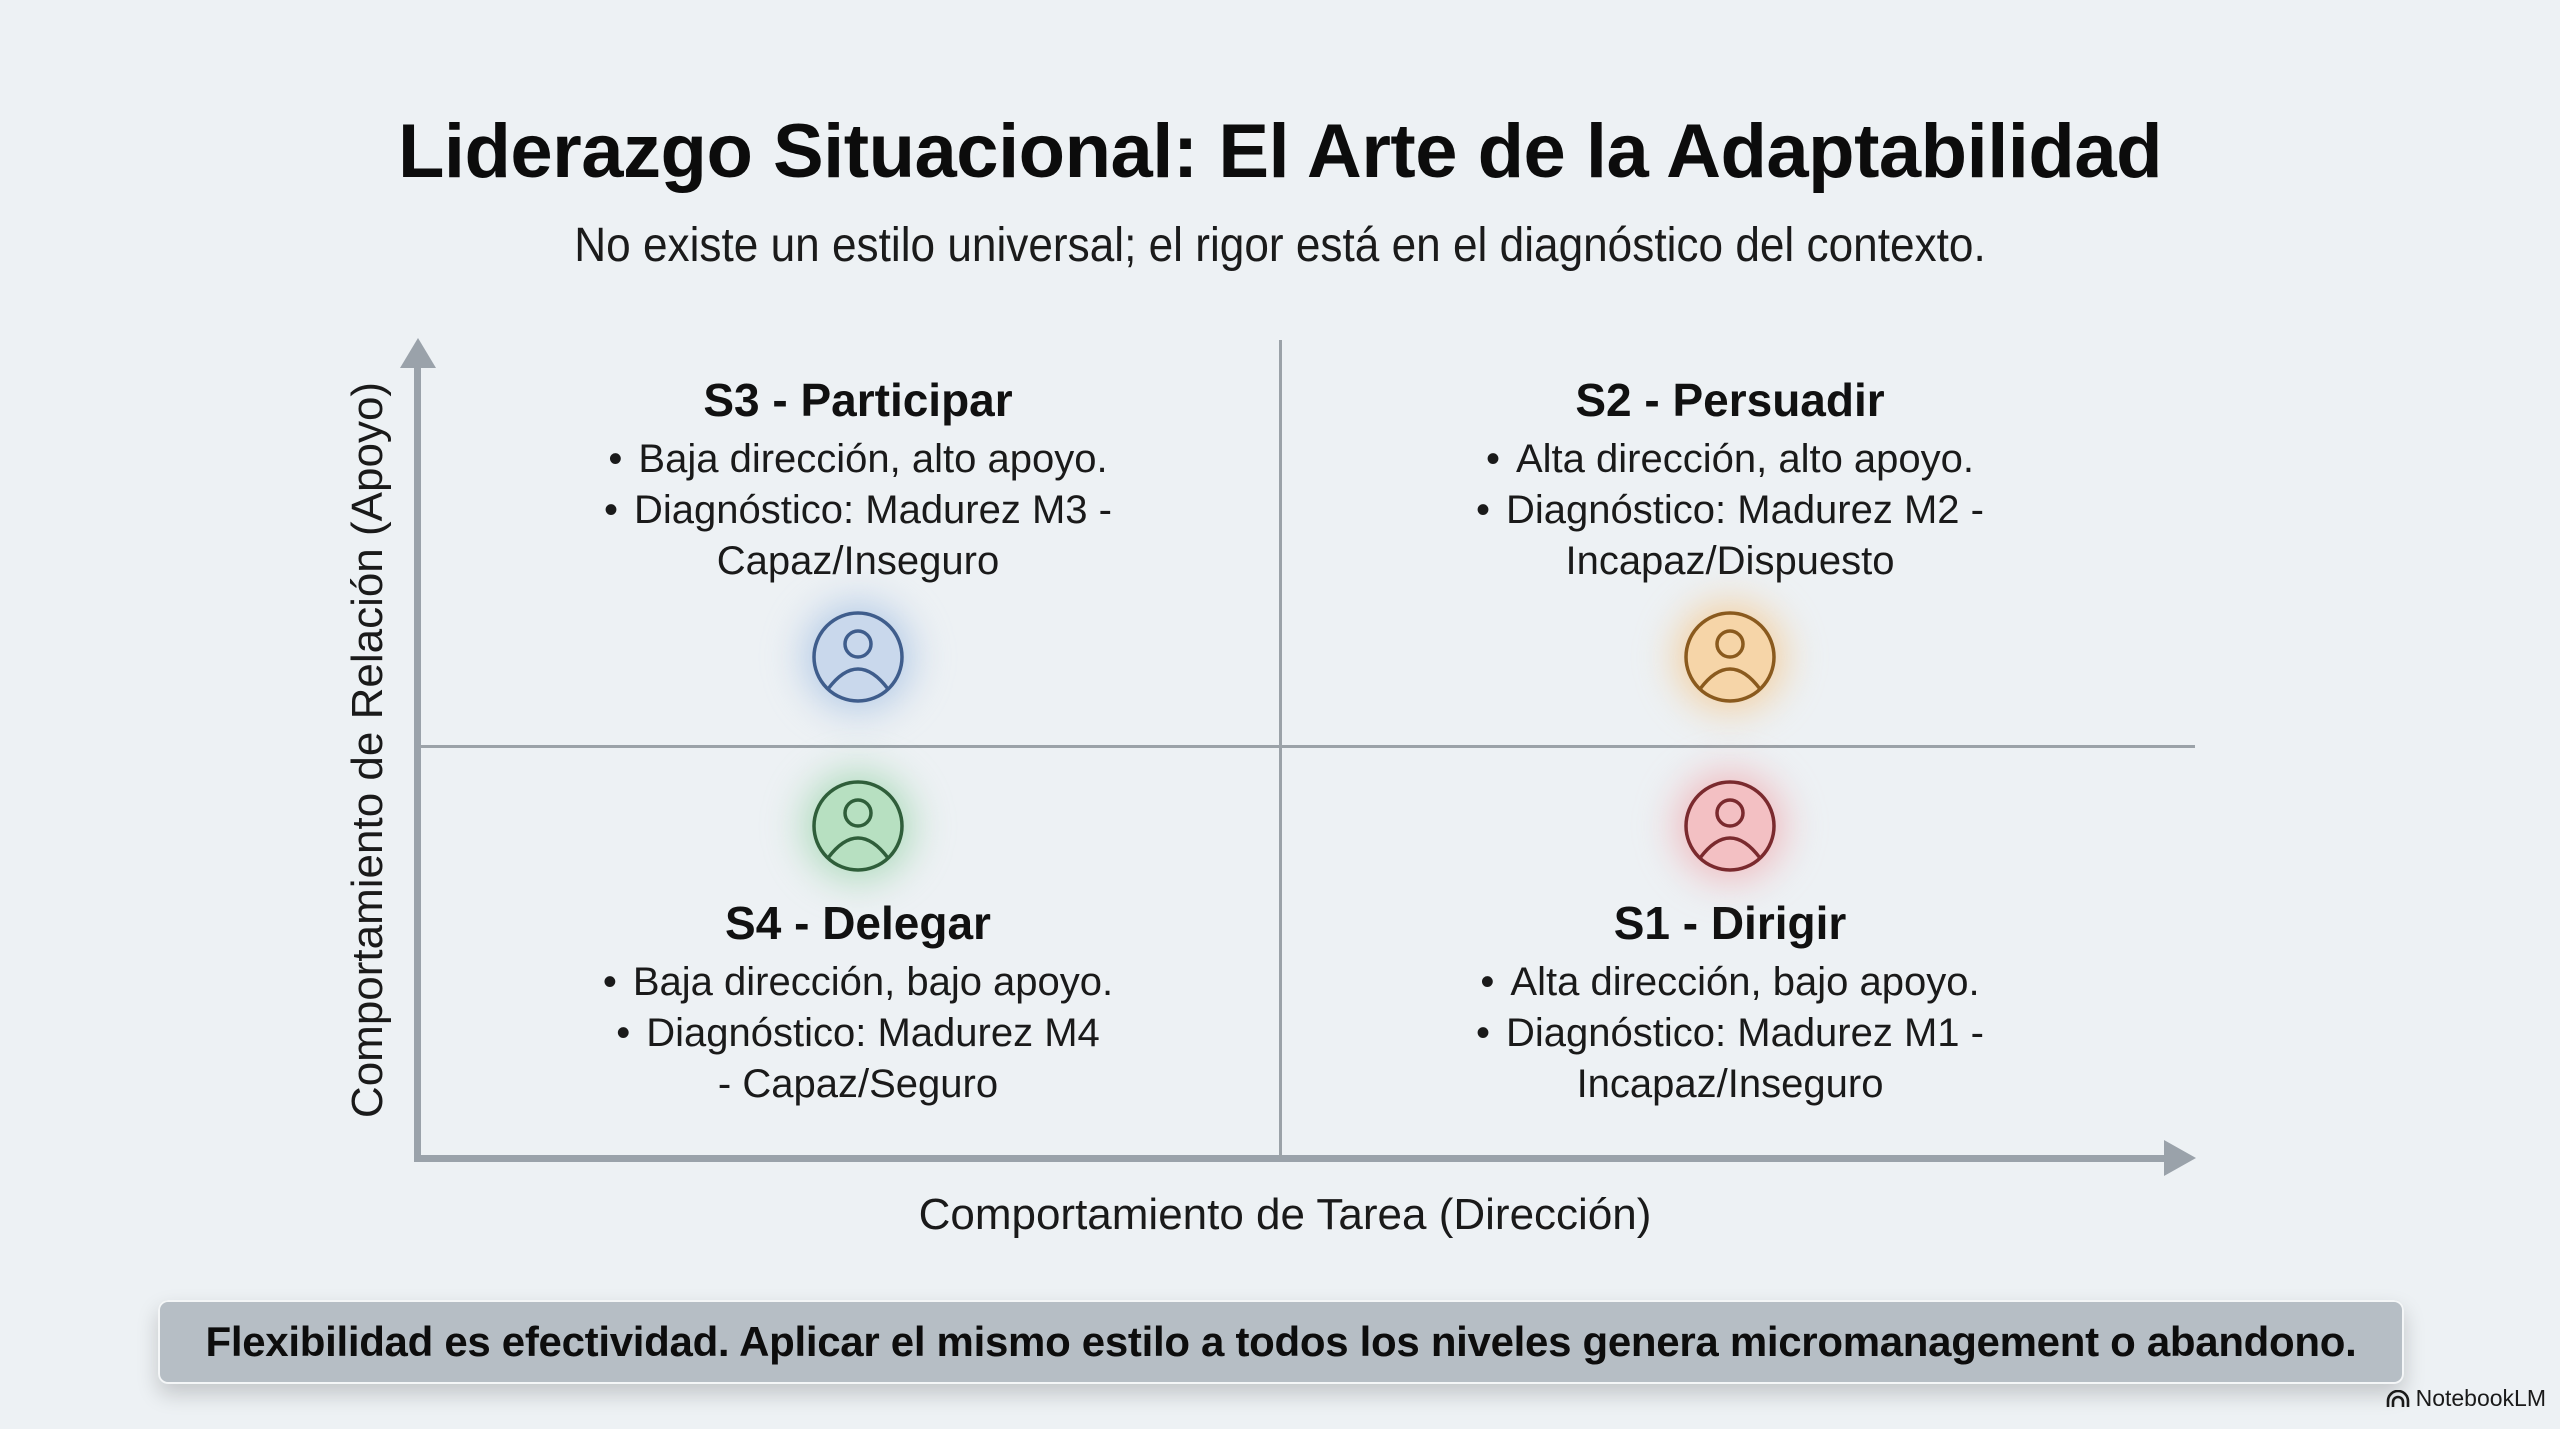 This screenshot has width=2560, height=1429. What do you see at coordinates (2480, 1398) in the screenshot?
I see `brand-label: NotebookLM` at bounding box center [2480, 1398].